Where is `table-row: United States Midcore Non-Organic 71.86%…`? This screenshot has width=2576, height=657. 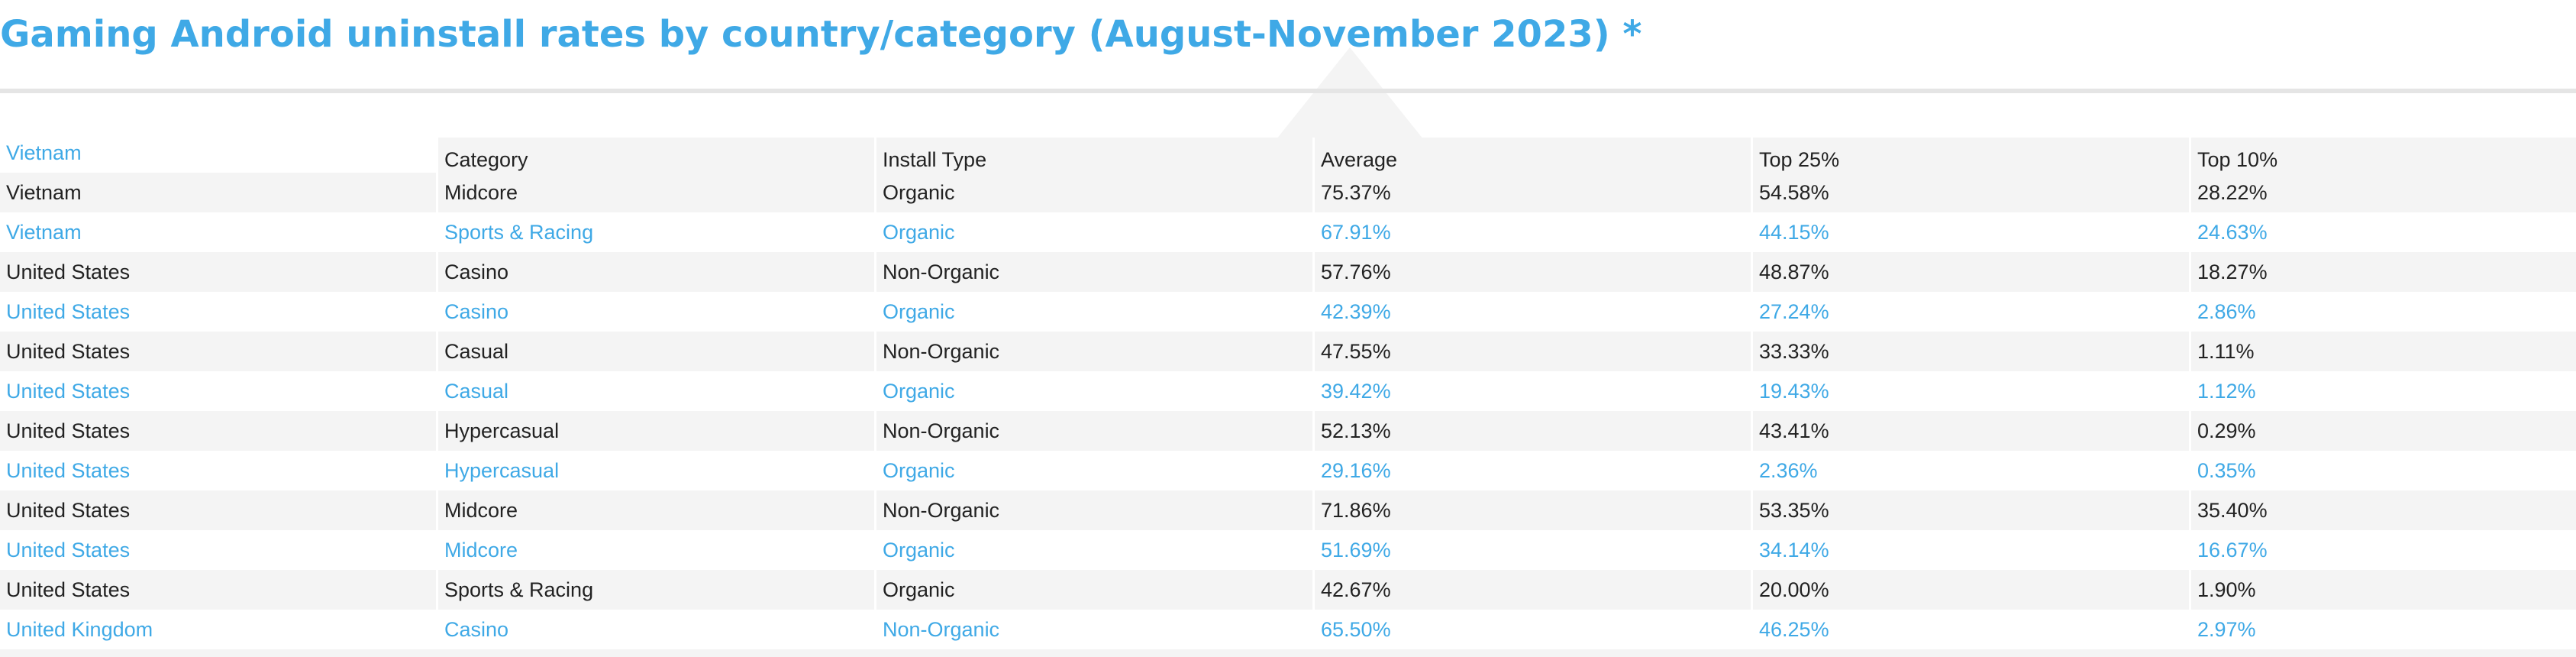 table-row: United States Midcore Non-Organic 71.86%… is located at coordinates (1288, 510).